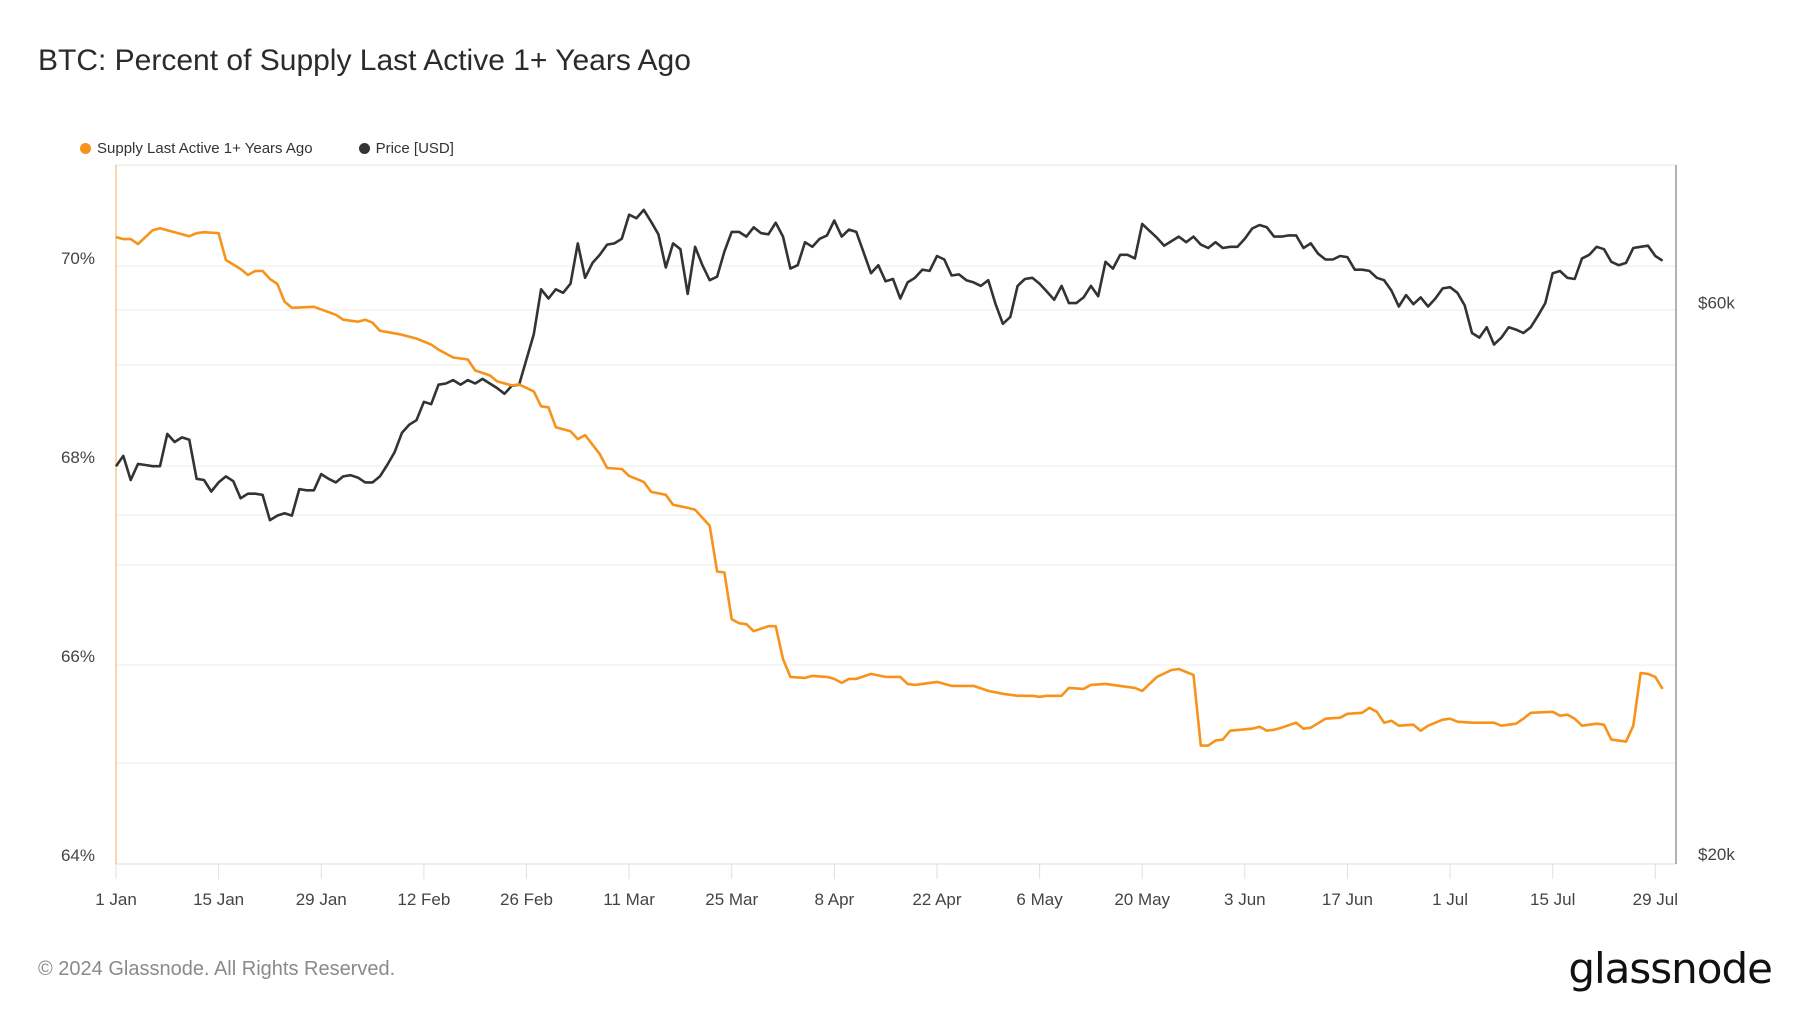  Describe the element at coordinates (1552, 899) in the screenshot. I see `x-tick-label: 15 Jul` at that location.